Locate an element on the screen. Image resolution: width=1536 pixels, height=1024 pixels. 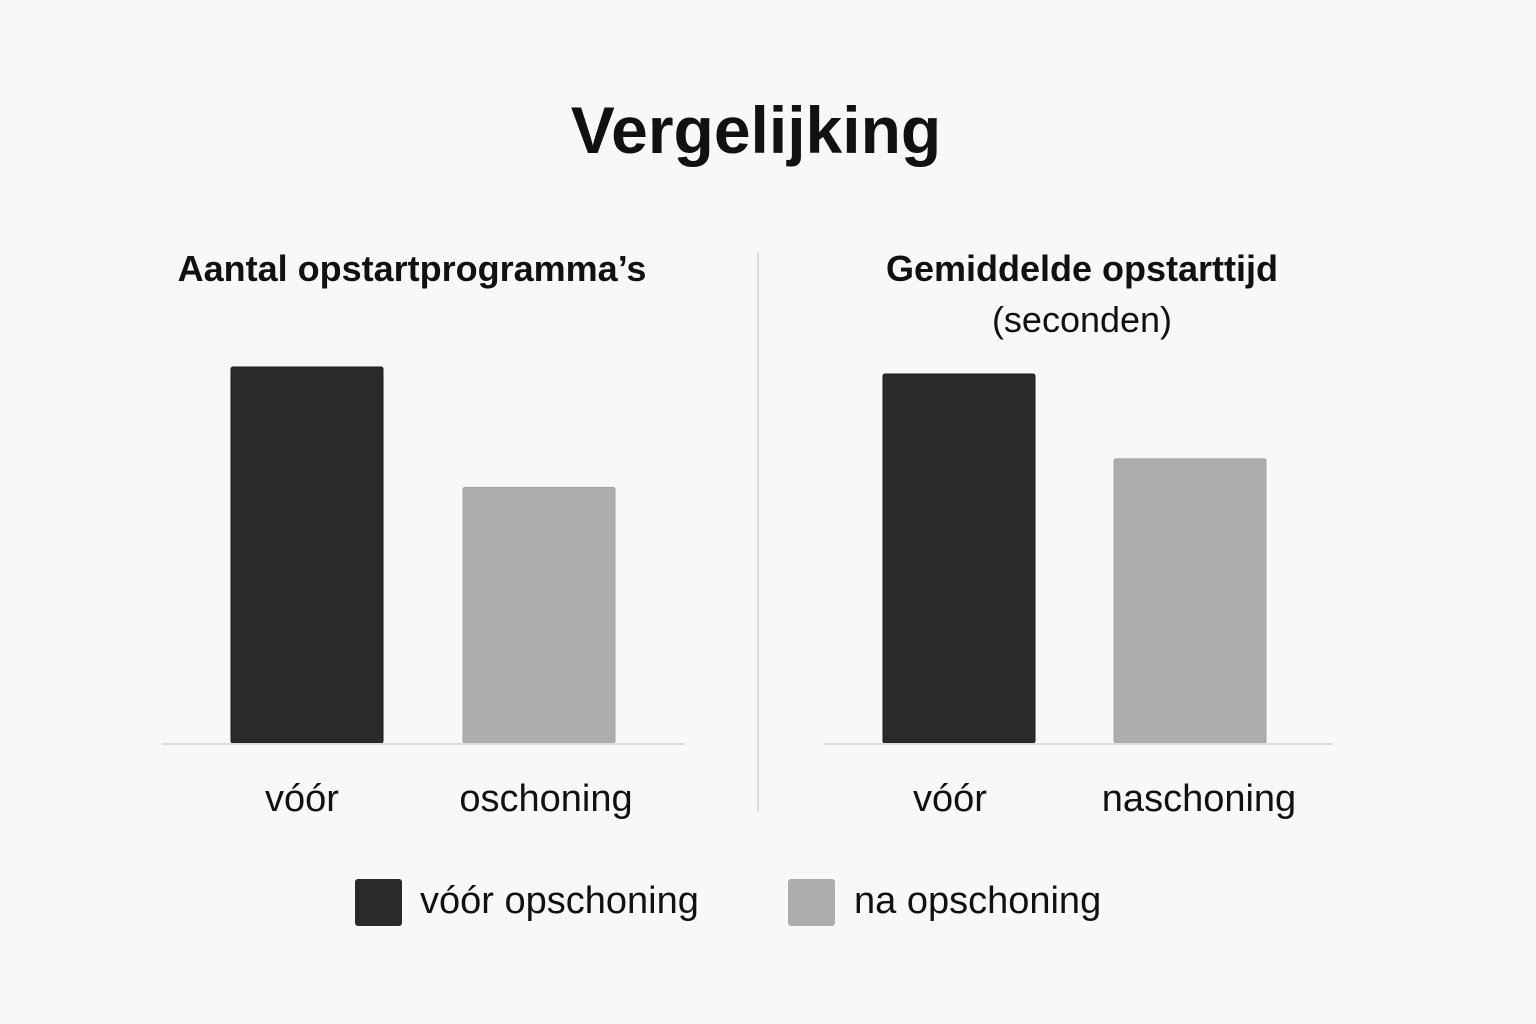
bars-startup-time is located at coordinates (1074, 558).